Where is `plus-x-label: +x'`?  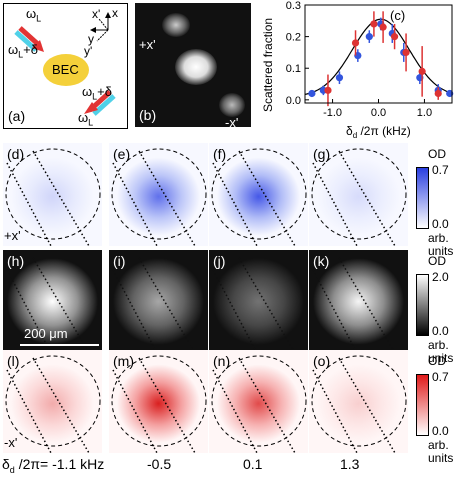 plus-x-label: +x' is located at coordinates (147, 44).